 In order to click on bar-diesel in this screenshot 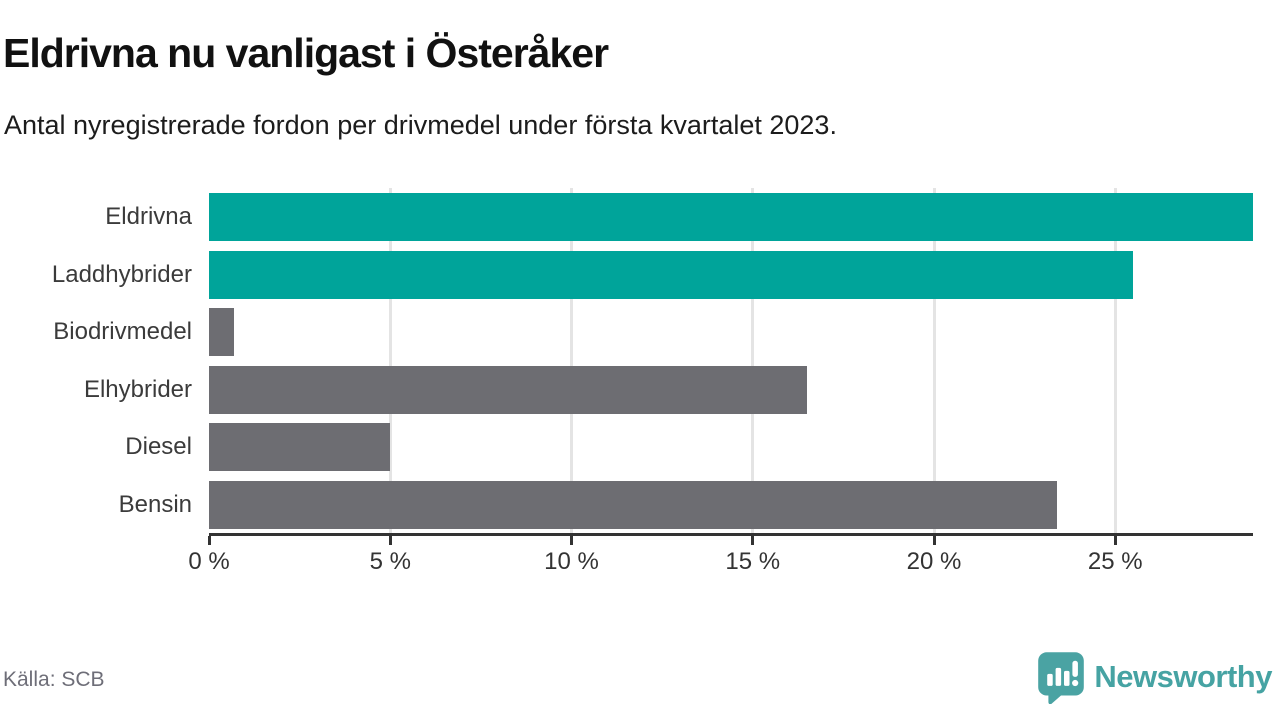, I will do `click(300, 447)`.